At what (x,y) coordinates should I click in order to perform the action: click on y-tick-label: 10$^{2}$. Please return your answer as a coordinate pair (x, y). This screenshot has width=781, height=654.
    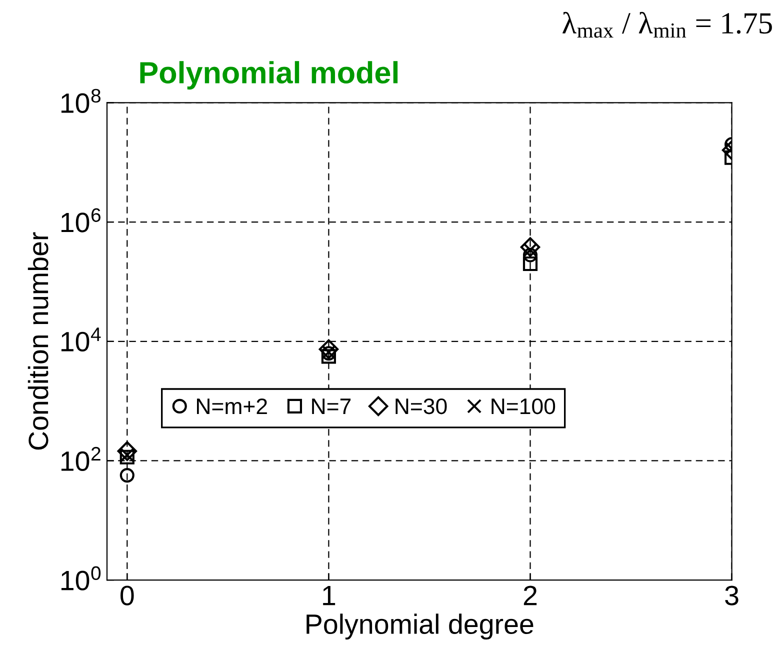
    Looking at the image, I should click on (80, 459).